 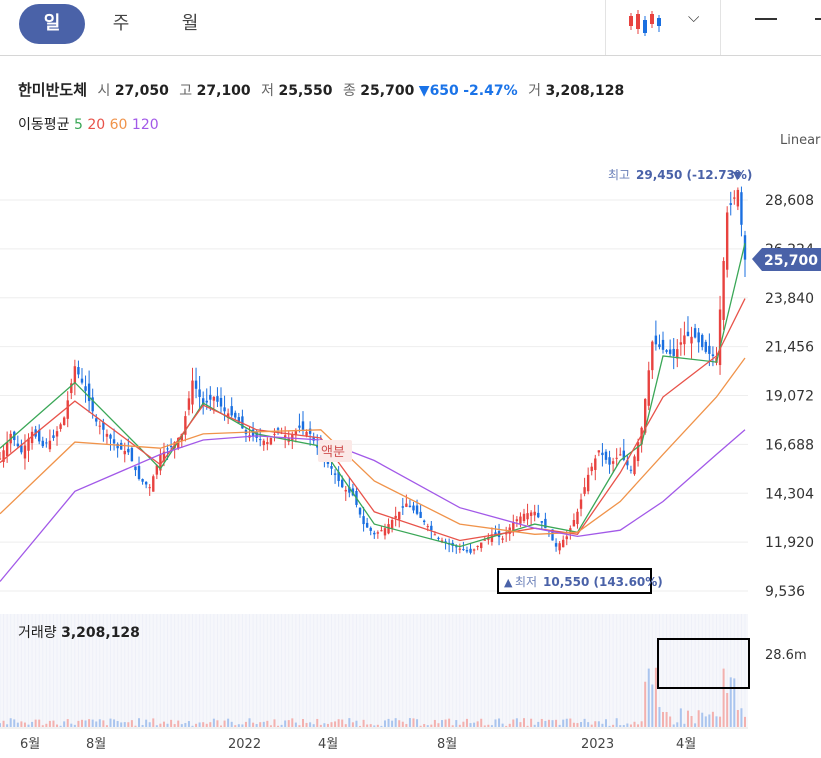 What do you see at coordinates (605, 27) in the screenshot?
I see `toolbar-divider` at bounding box center [605, 27].